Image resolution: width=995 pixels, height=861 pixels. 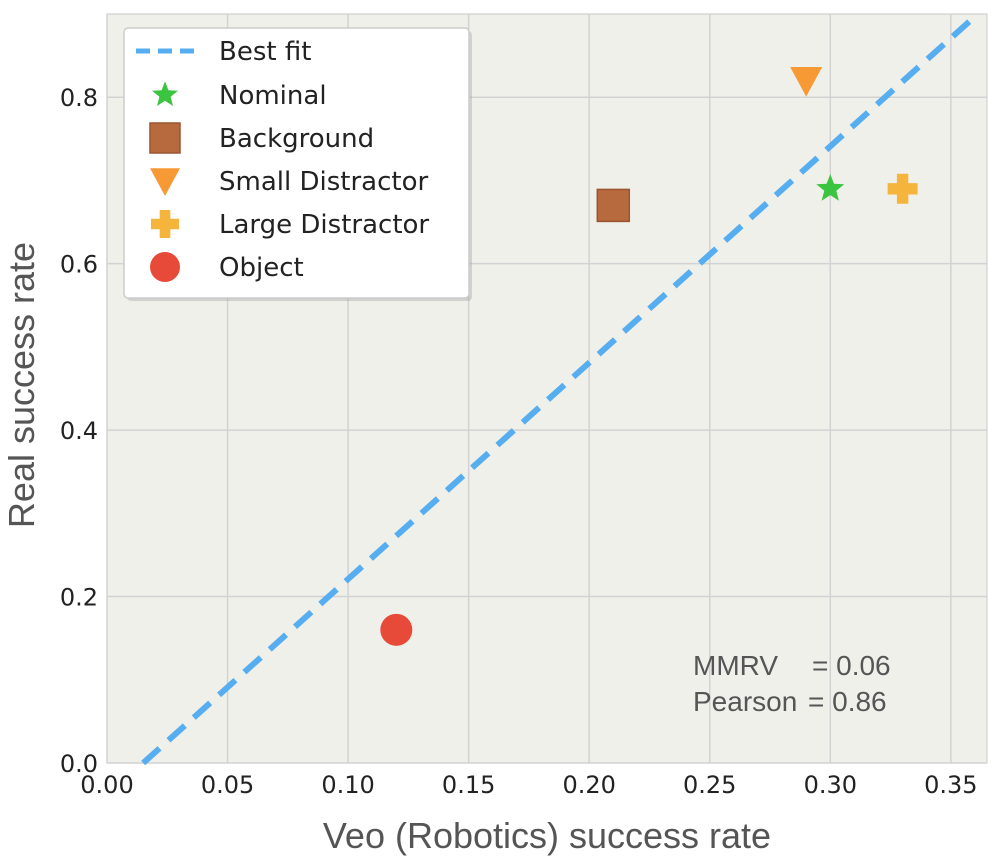 I want to click on x-tick-label: 0.10, so click(x=347, y=785).